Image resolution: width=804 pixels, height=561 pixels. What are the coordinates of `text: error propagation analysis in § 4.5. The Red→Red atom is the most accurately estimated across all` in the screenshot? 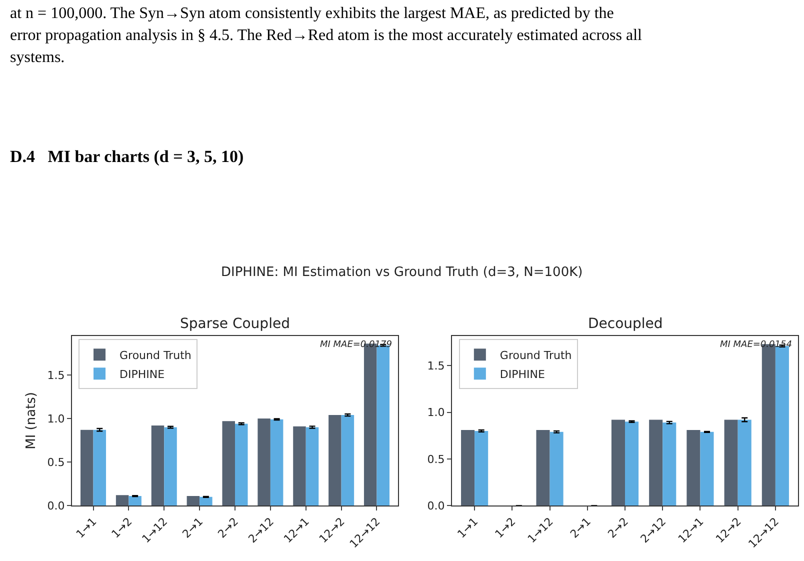 It's located at (326, 35).